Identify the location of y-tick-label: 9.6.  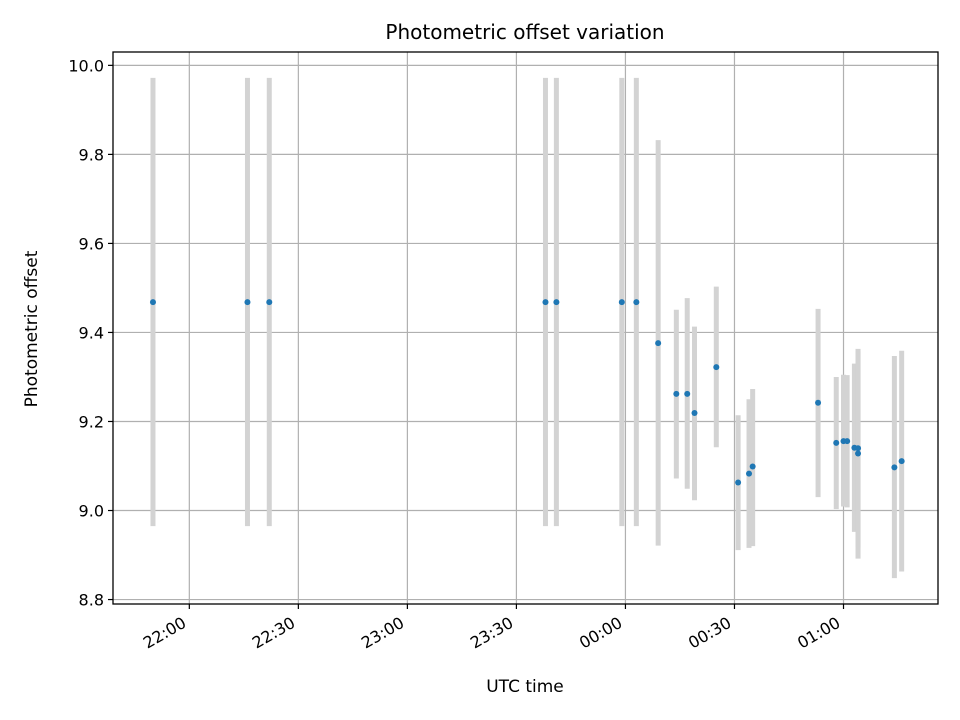
(91, 243).